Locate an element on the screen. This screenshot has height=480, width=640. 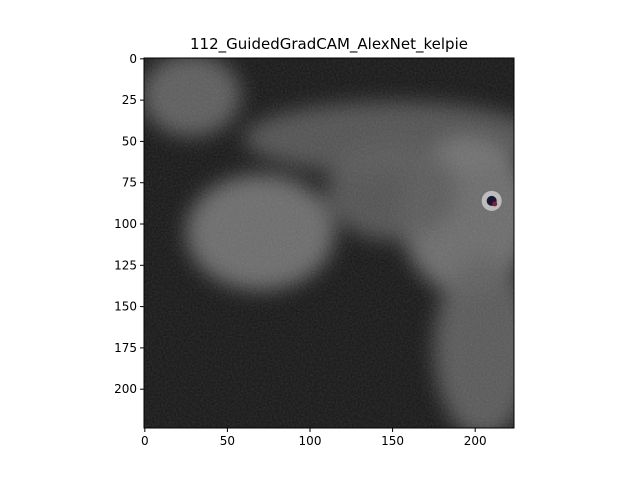
x-tick-label: 200 is located at coordinates (475, 441).